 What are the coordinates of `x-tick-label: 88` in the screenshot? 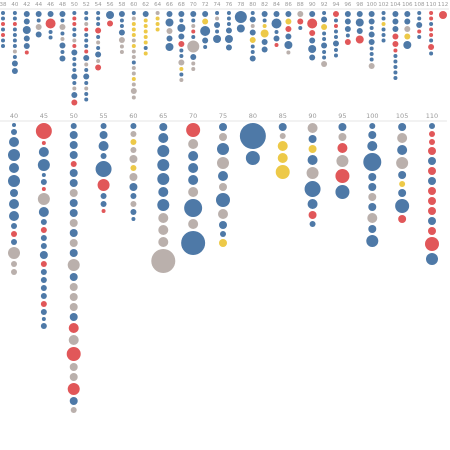 It's located at (300, 5).